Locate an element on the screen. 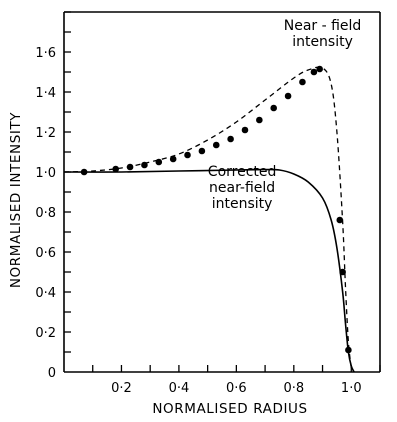  annotation-line: Near - field is located at coordinates (323, 26).